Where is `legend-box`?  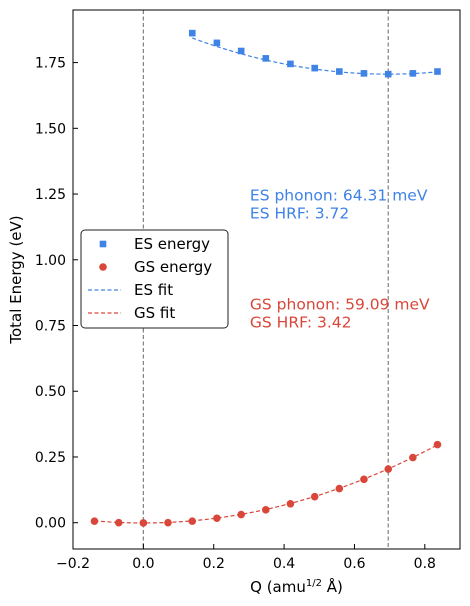
legend-box is located at coordinates (154, 279).